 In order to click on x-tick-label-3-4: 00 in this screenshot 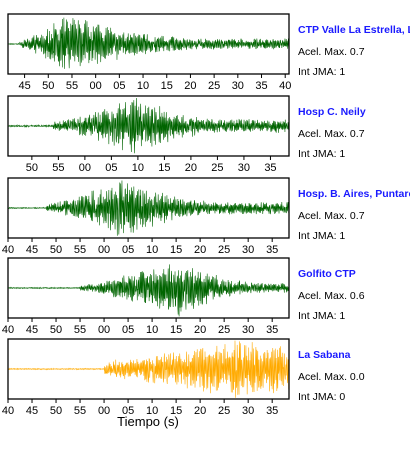, I will do `click(104, 250)`.